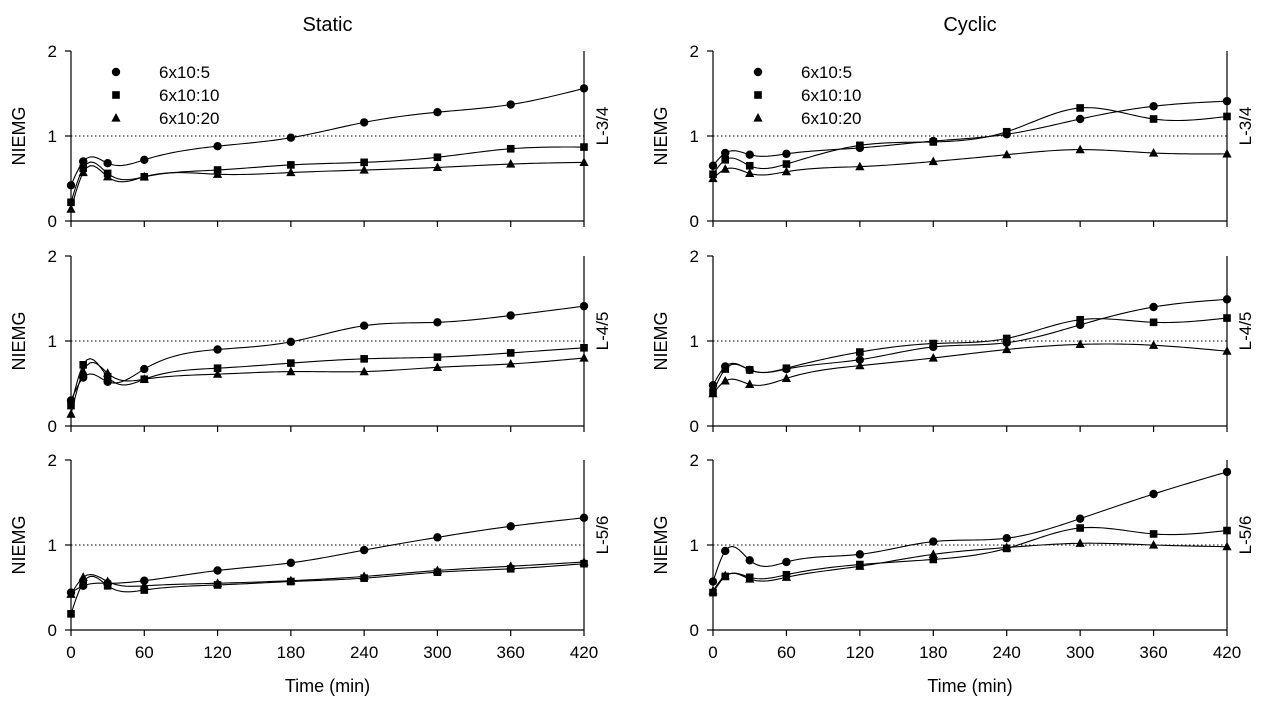 This screenshot has width=1271, height=702. What do you see at coordinates (712, 652) in the screenshot?
I see `x-tick-label: 0` at bounding box center [712, 652].